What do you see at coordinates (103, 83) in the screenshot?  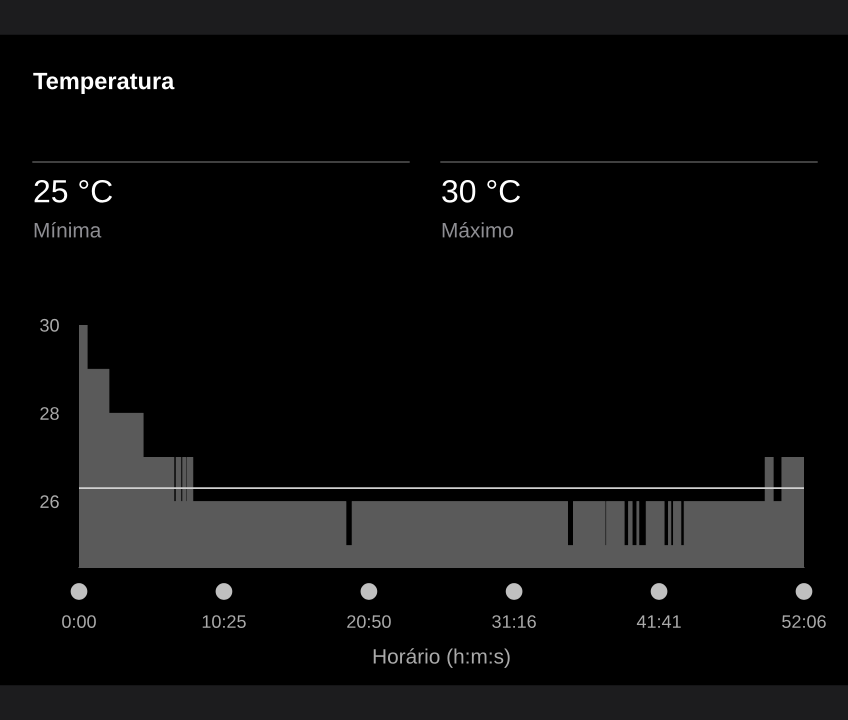 I see `chart-title: Temperatura` at bounding box center [103, 83].